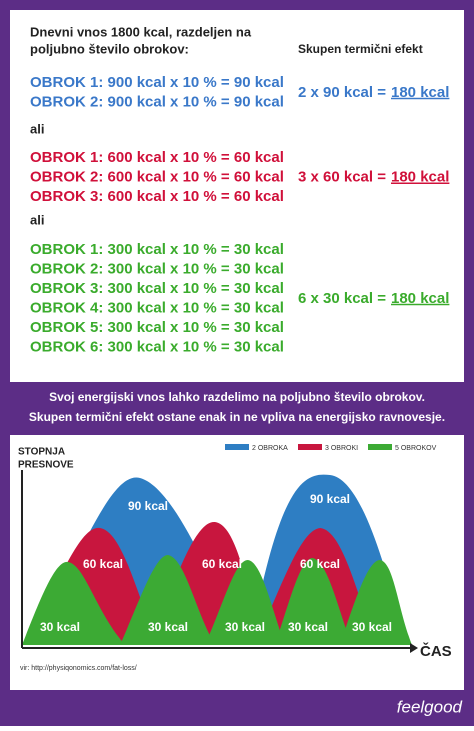 The height and width of the screenshot is (731, 474). I want to click on legend-label: 2 OBROKA, so click(270, 448).